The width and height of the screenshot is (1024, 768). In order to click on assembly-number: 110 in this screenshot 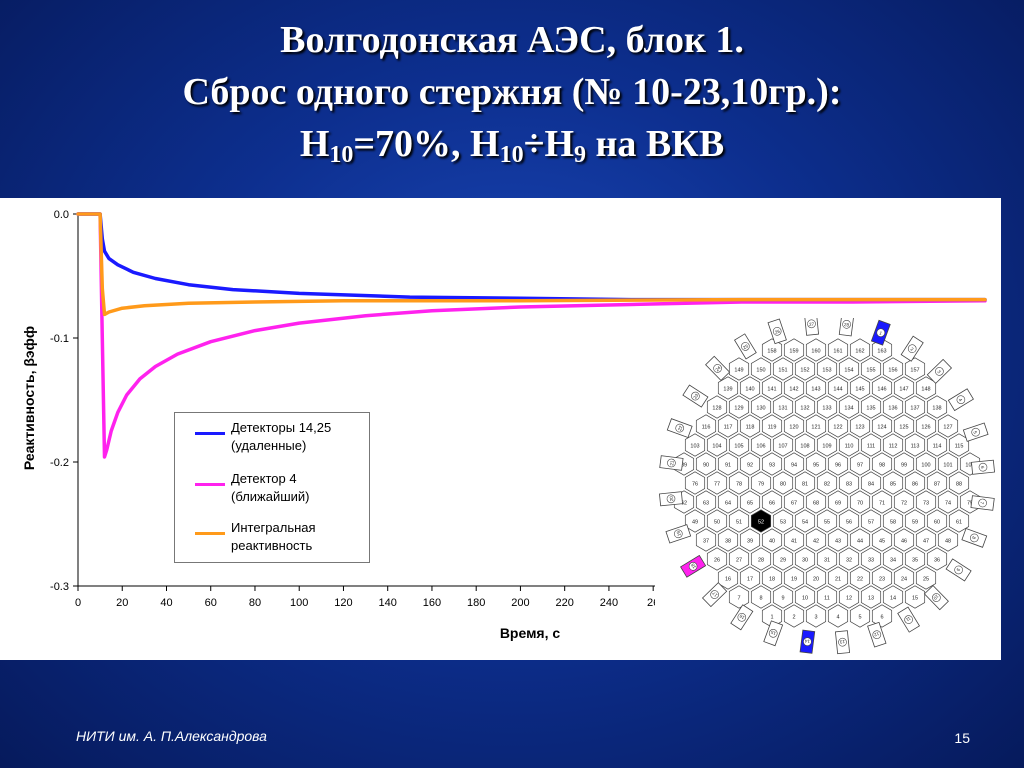, I will do `click(849, 447)`.